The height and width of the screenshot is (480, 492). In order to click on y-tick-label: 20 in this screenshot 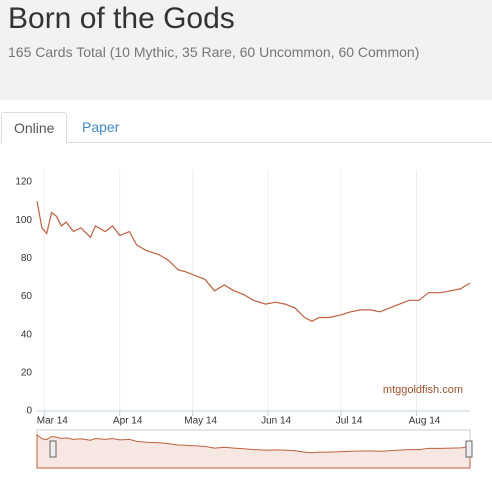, I will do `click(27, 372)`.